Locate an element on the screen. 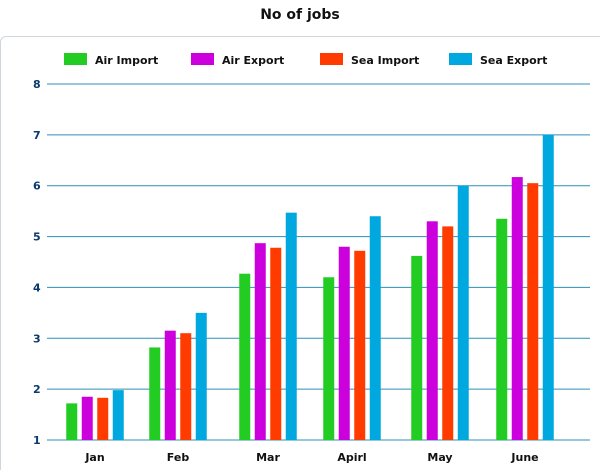 This screenshot has height=470, width=600. y-tick-label: 2 is located at coordinates (37, 389).